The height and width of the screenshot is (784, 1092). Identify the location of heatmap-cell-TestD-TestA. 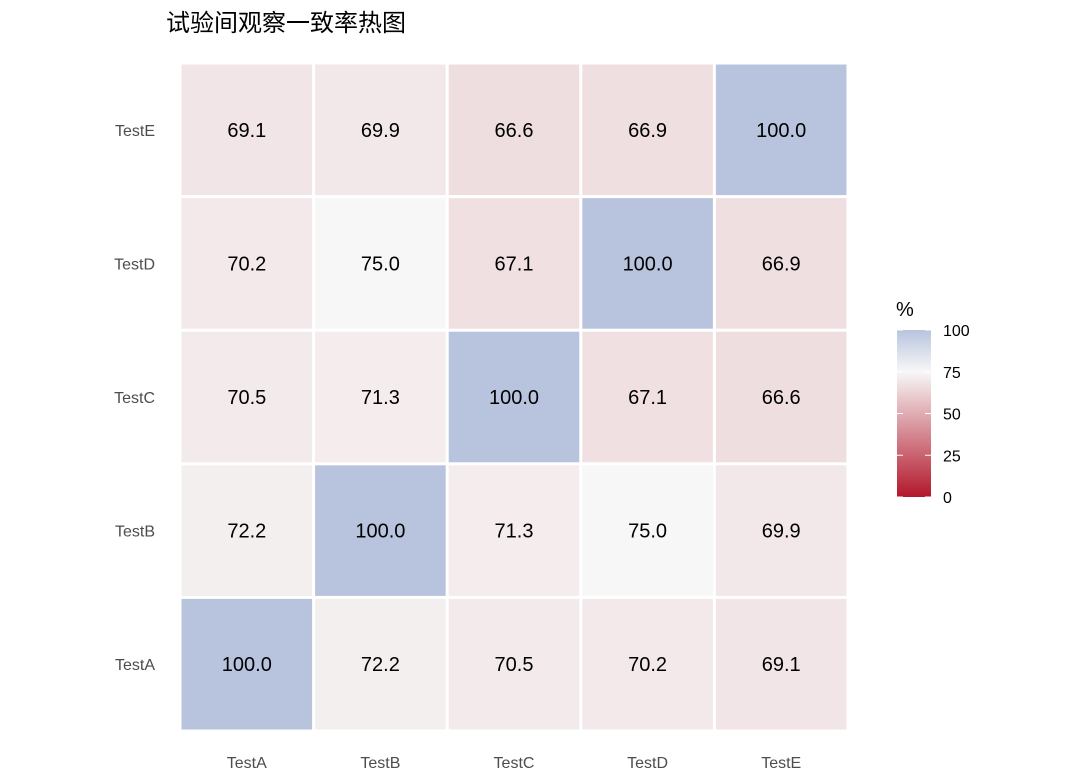
(247, 263).